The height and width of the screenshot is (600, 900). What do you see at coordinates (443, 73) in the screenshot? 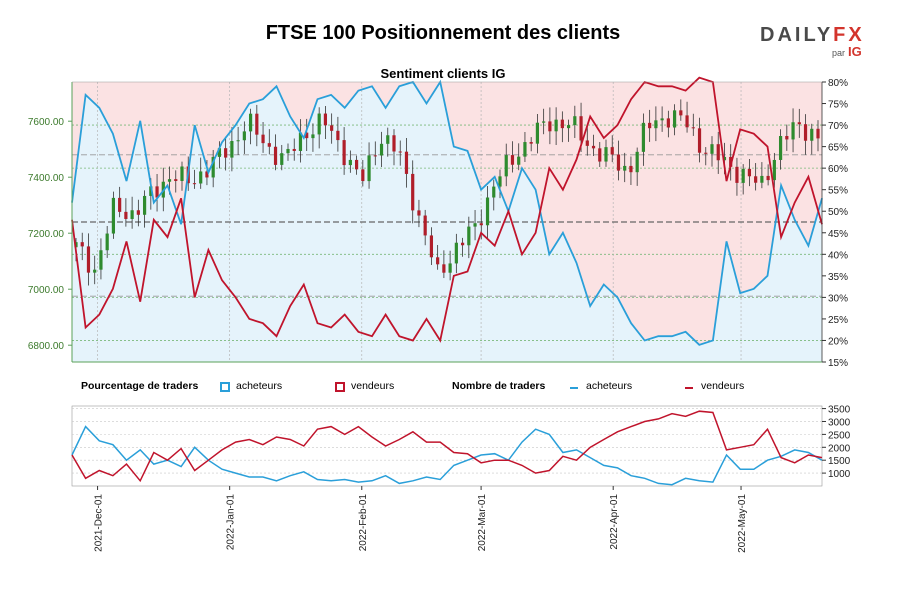
I see `chart-subtitle: Sentiment clients IG` at bounding box center [443, 73].